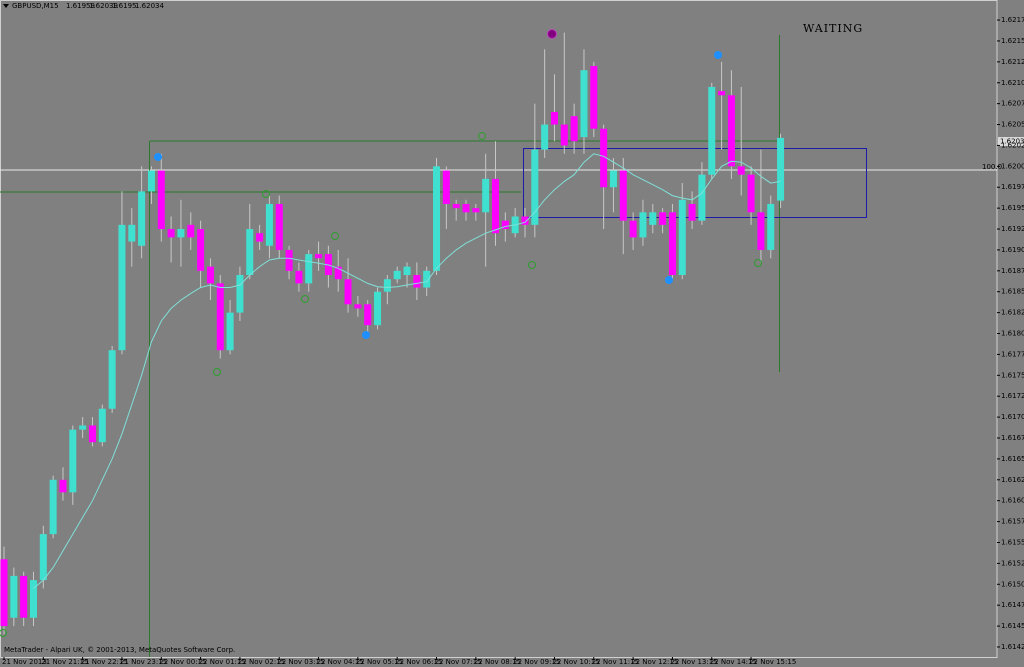  What do you see at coordinates (992, 167) in the screenshot?
I see `level-label: 100.0` at bounding box center [992, 167].